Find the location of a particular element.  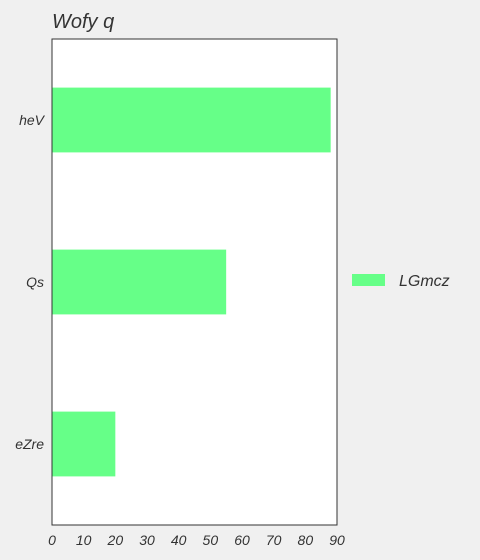

chart-title: Wofy q is located at coordinates (83, 22).